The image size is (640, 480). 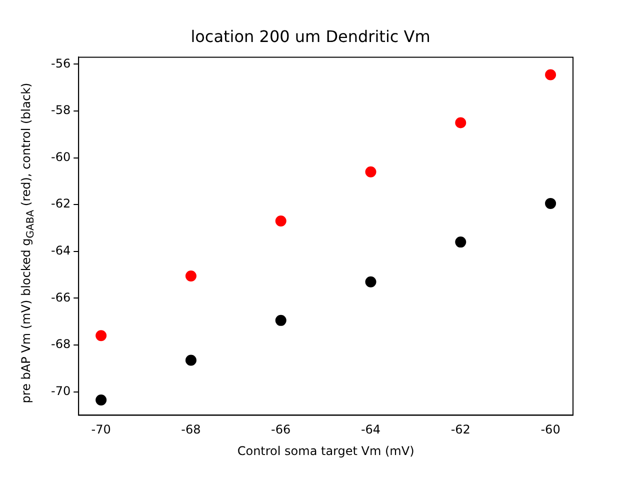 What do you see at coordinates (550, 429) in the screenshot?
I see `x-tick-label: -60` at bounding box center [550, 429].